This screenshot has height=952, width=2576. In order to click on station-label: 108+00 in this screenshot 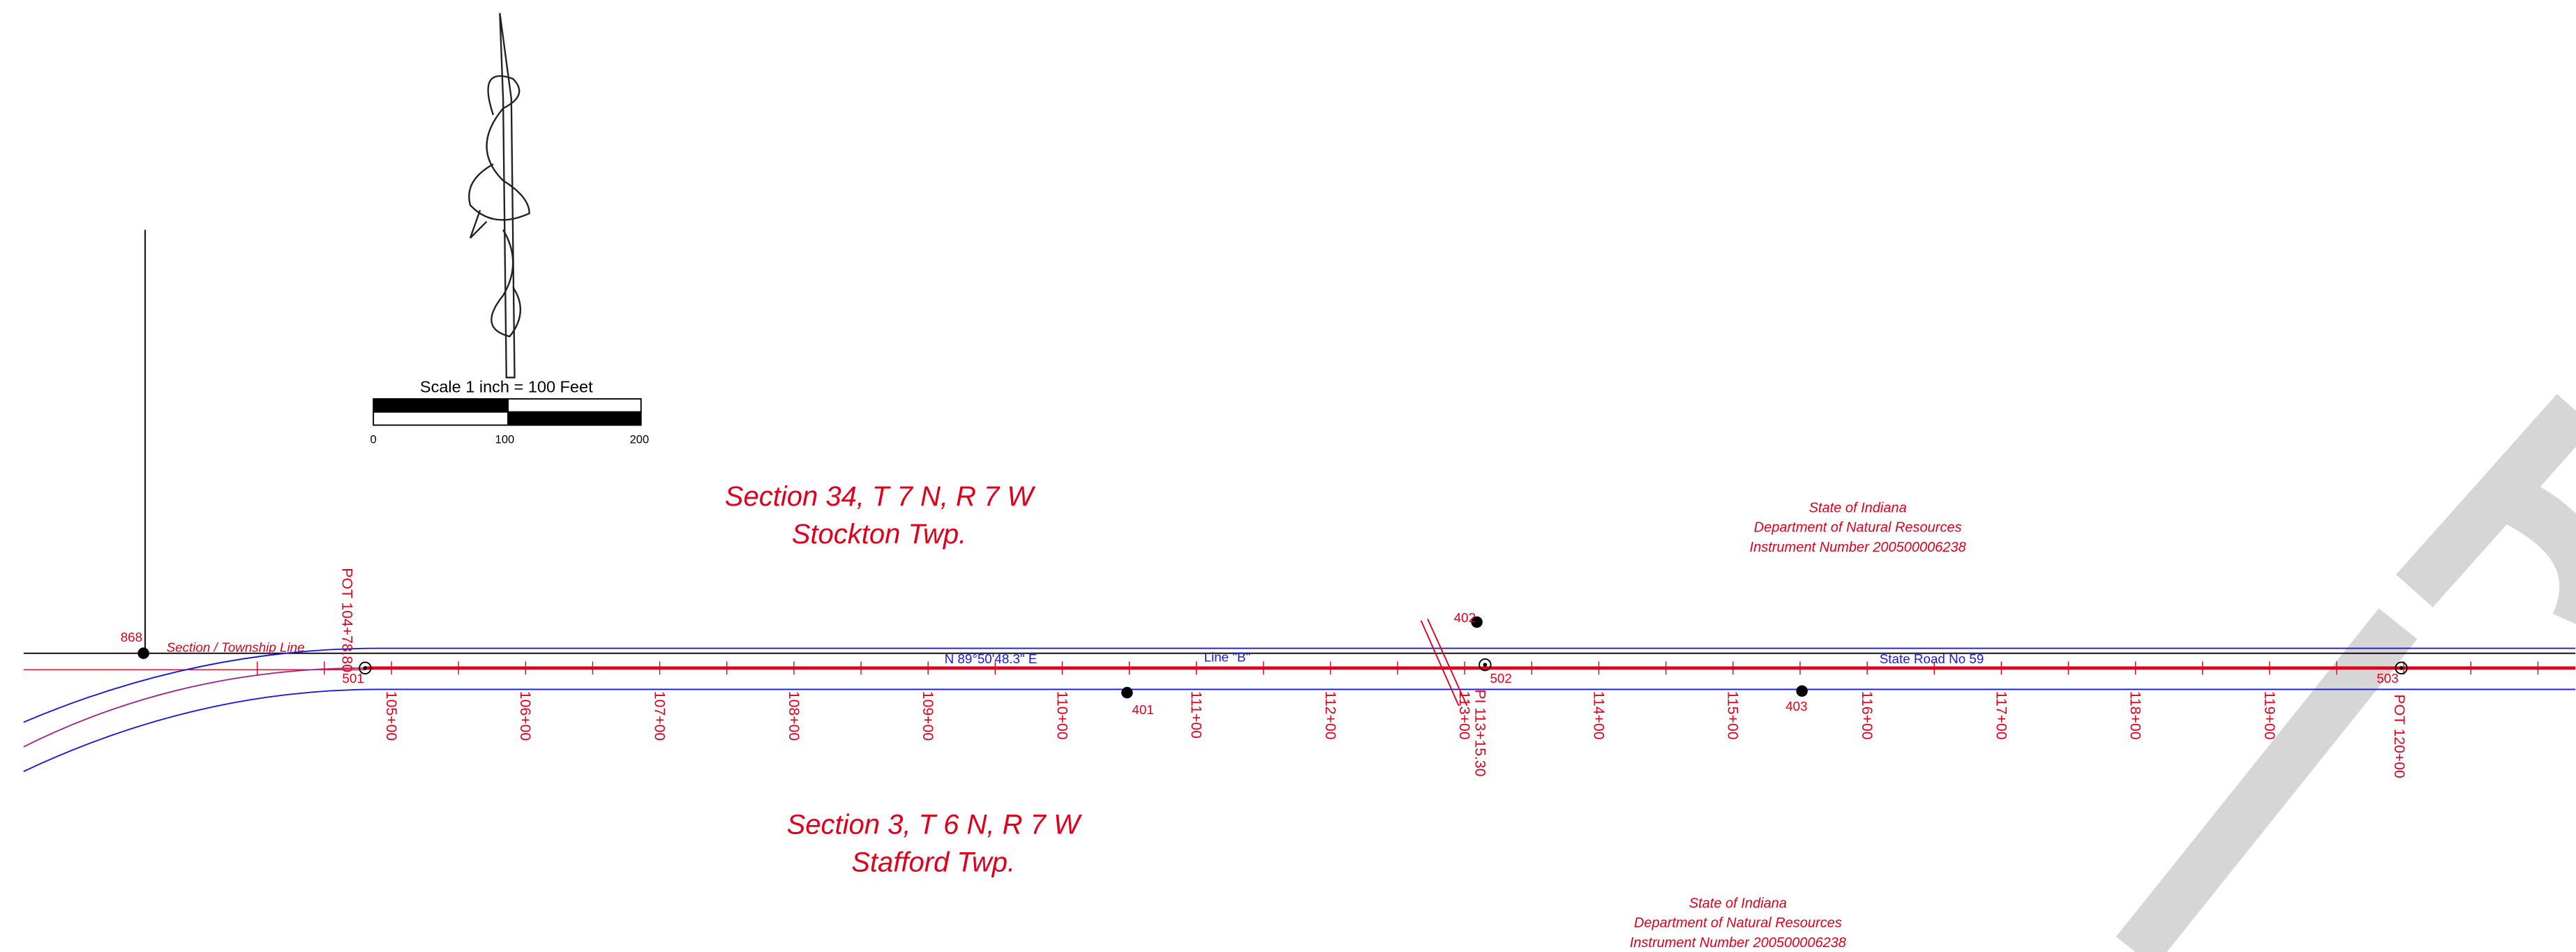, I will do `click(794, 716)`.